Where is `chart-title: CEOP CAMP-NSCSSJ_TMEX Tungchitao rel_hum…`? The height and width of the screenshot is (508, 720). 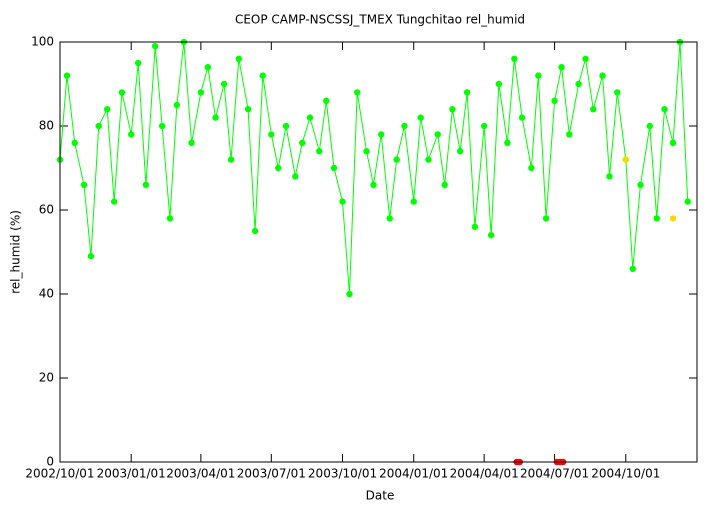
chart-title: CEOP CAMP-NSCSSJ_TMEX Tungchitao rel_hum… is located at coordinates (380, 20).